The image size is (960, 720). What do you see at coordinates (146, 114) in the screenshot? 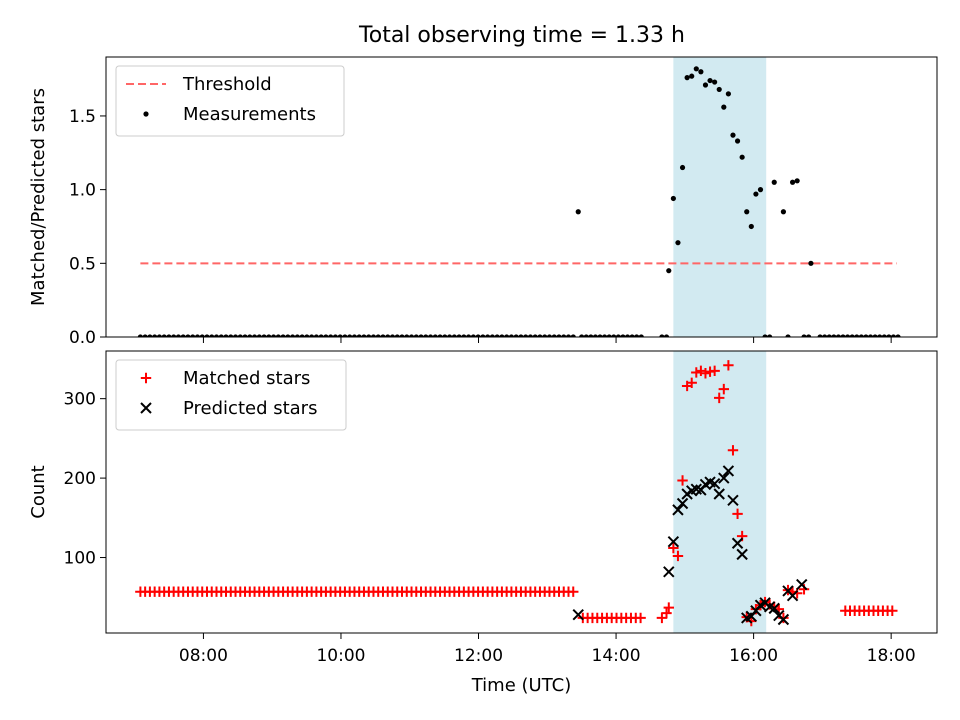
I see `legend-measurements-swatch` at bounding box center [146, 114].